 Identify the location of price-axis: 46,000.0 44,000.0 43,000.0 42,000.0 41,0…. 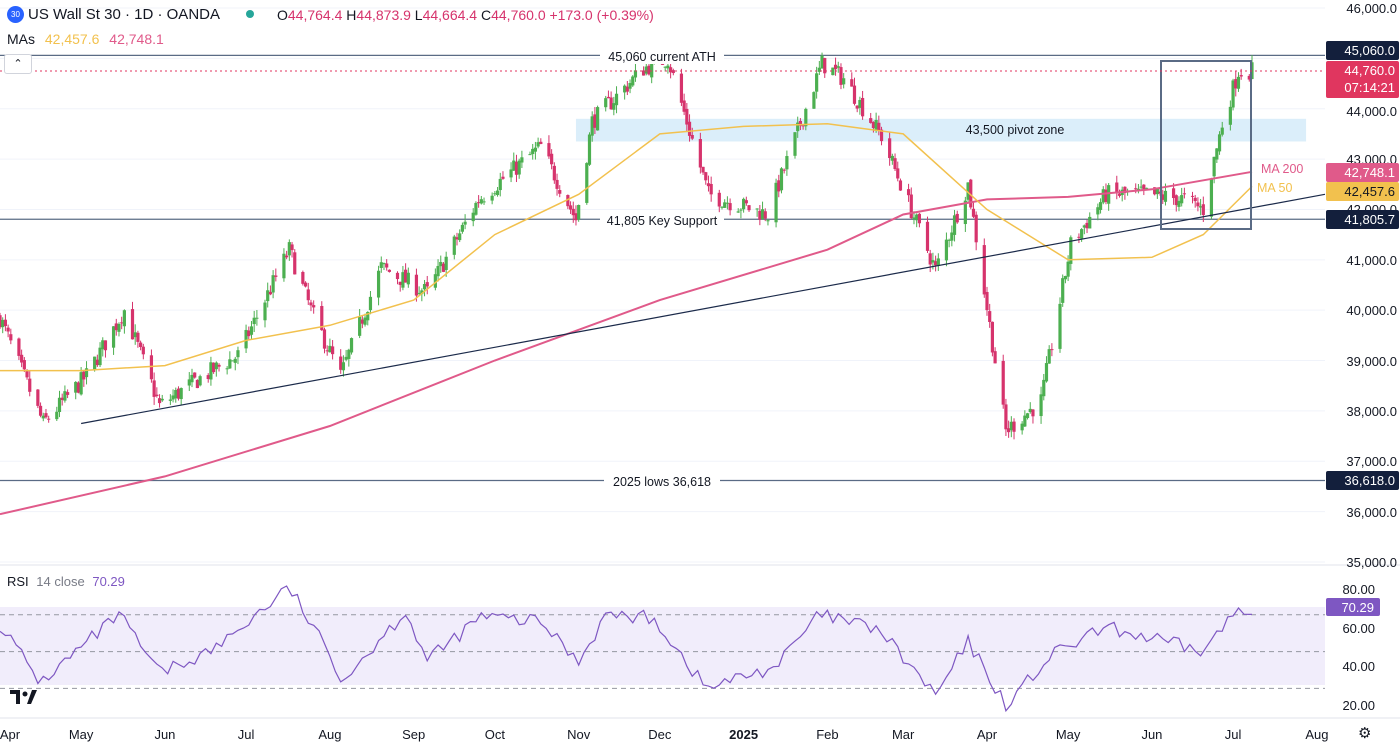
(1362, 285).